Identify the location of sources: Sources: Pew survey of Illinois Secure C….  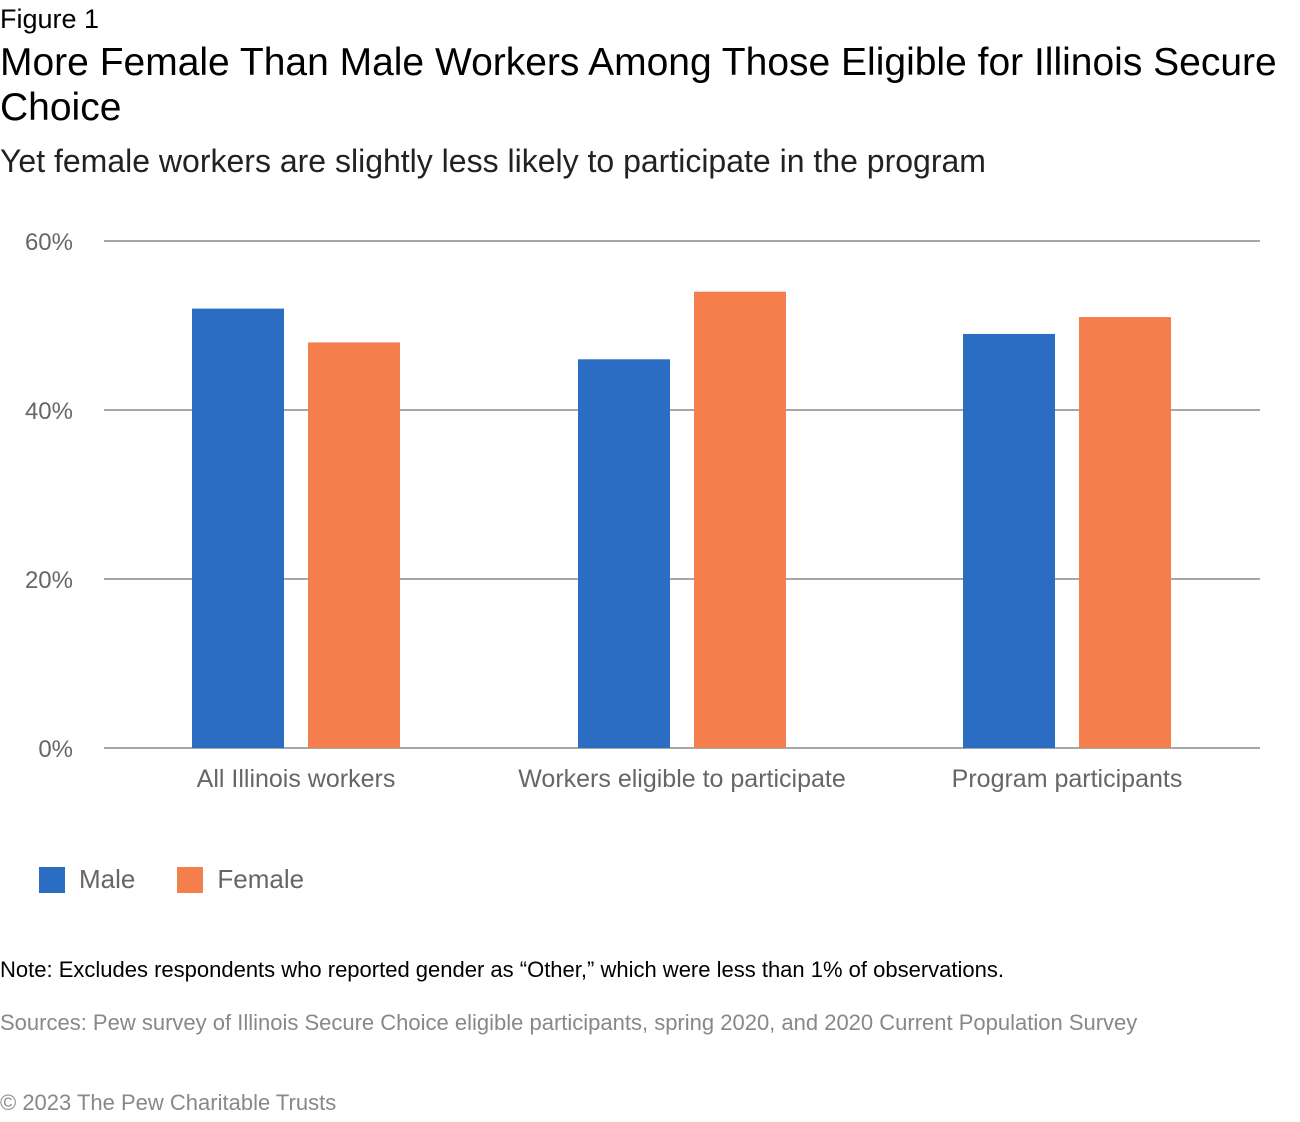
(569, 1022).